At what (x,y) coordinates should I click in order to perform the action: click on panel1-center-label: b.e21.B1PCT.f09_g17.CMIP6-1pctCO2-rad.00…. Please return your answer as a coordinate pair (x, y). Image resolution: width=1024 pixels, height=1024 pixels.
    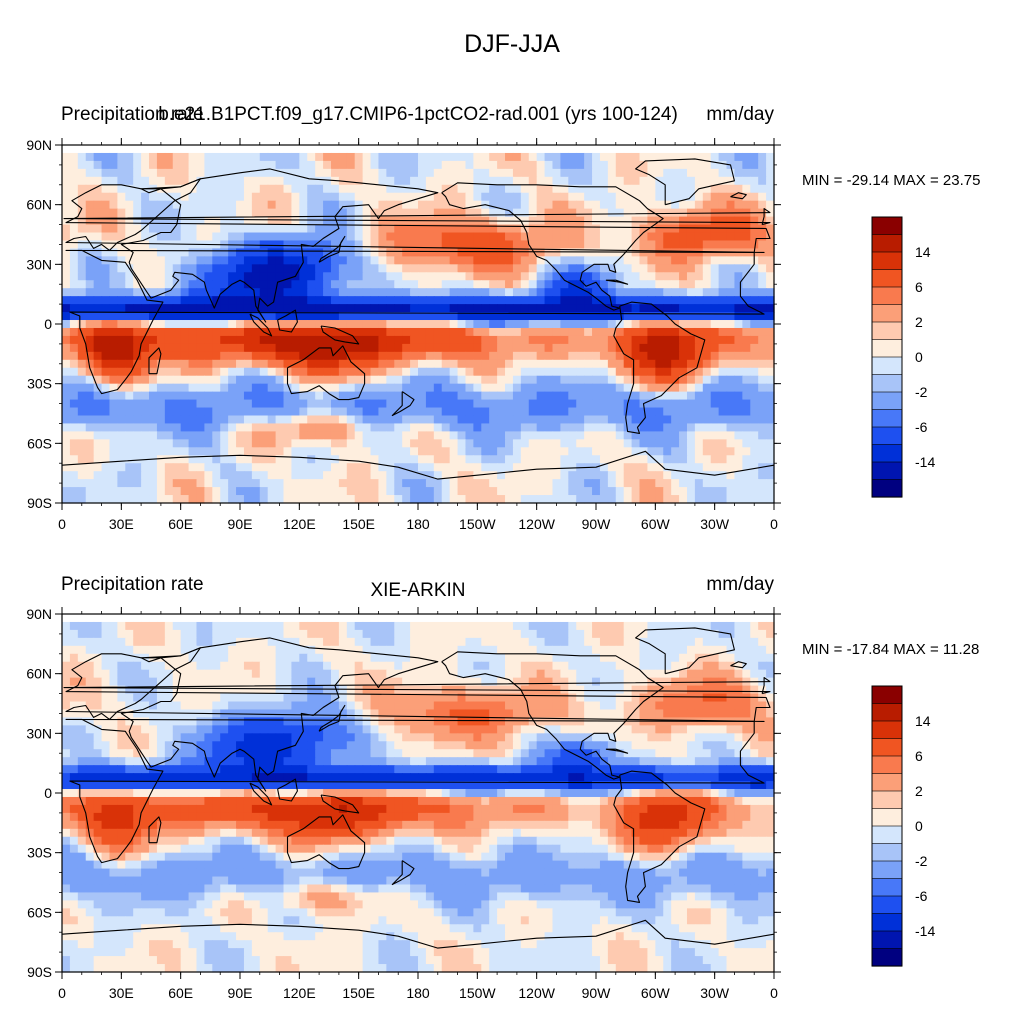
    Looking at the image, I should click on (418, 114).